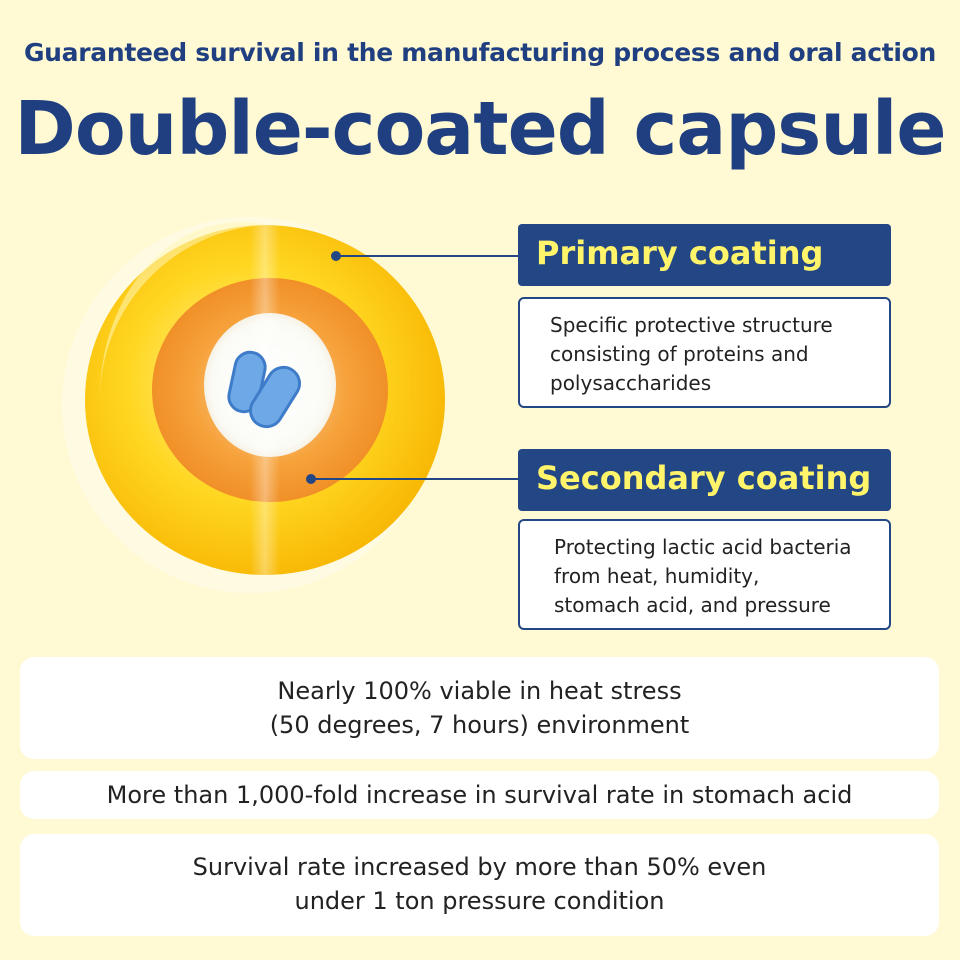 Image resolution: width=960 pixels, height=960 pixels. Describe the element at coordinates (704, 480) in the screenshot. I see `secondary-coating-label: Secondary coating` at that location.